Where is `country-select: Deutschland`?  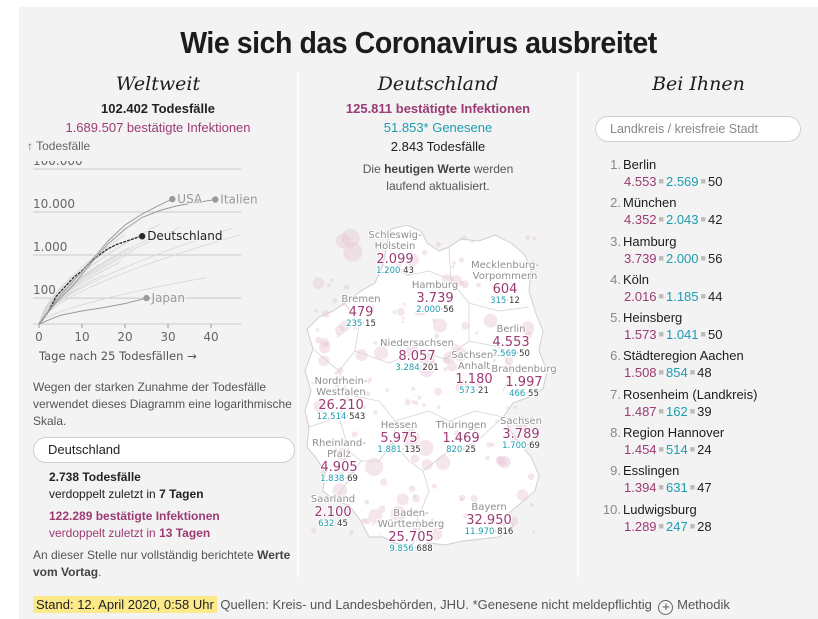 country-select: Deutschland is located at coordinates (164, 450).